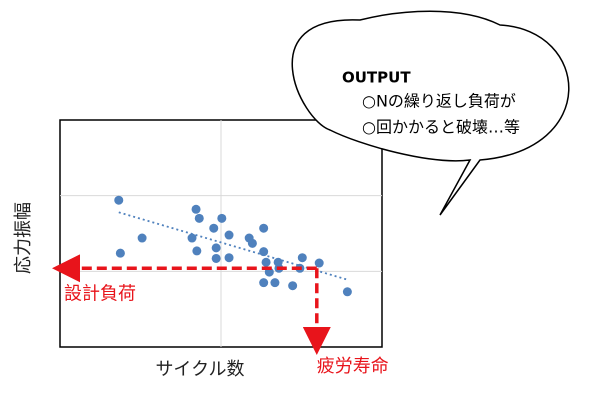 Image resolution: width=600 pixels, height=410 pixels. I want to click on callout-line: ○回かかると破壊…等, so click(441, 127).